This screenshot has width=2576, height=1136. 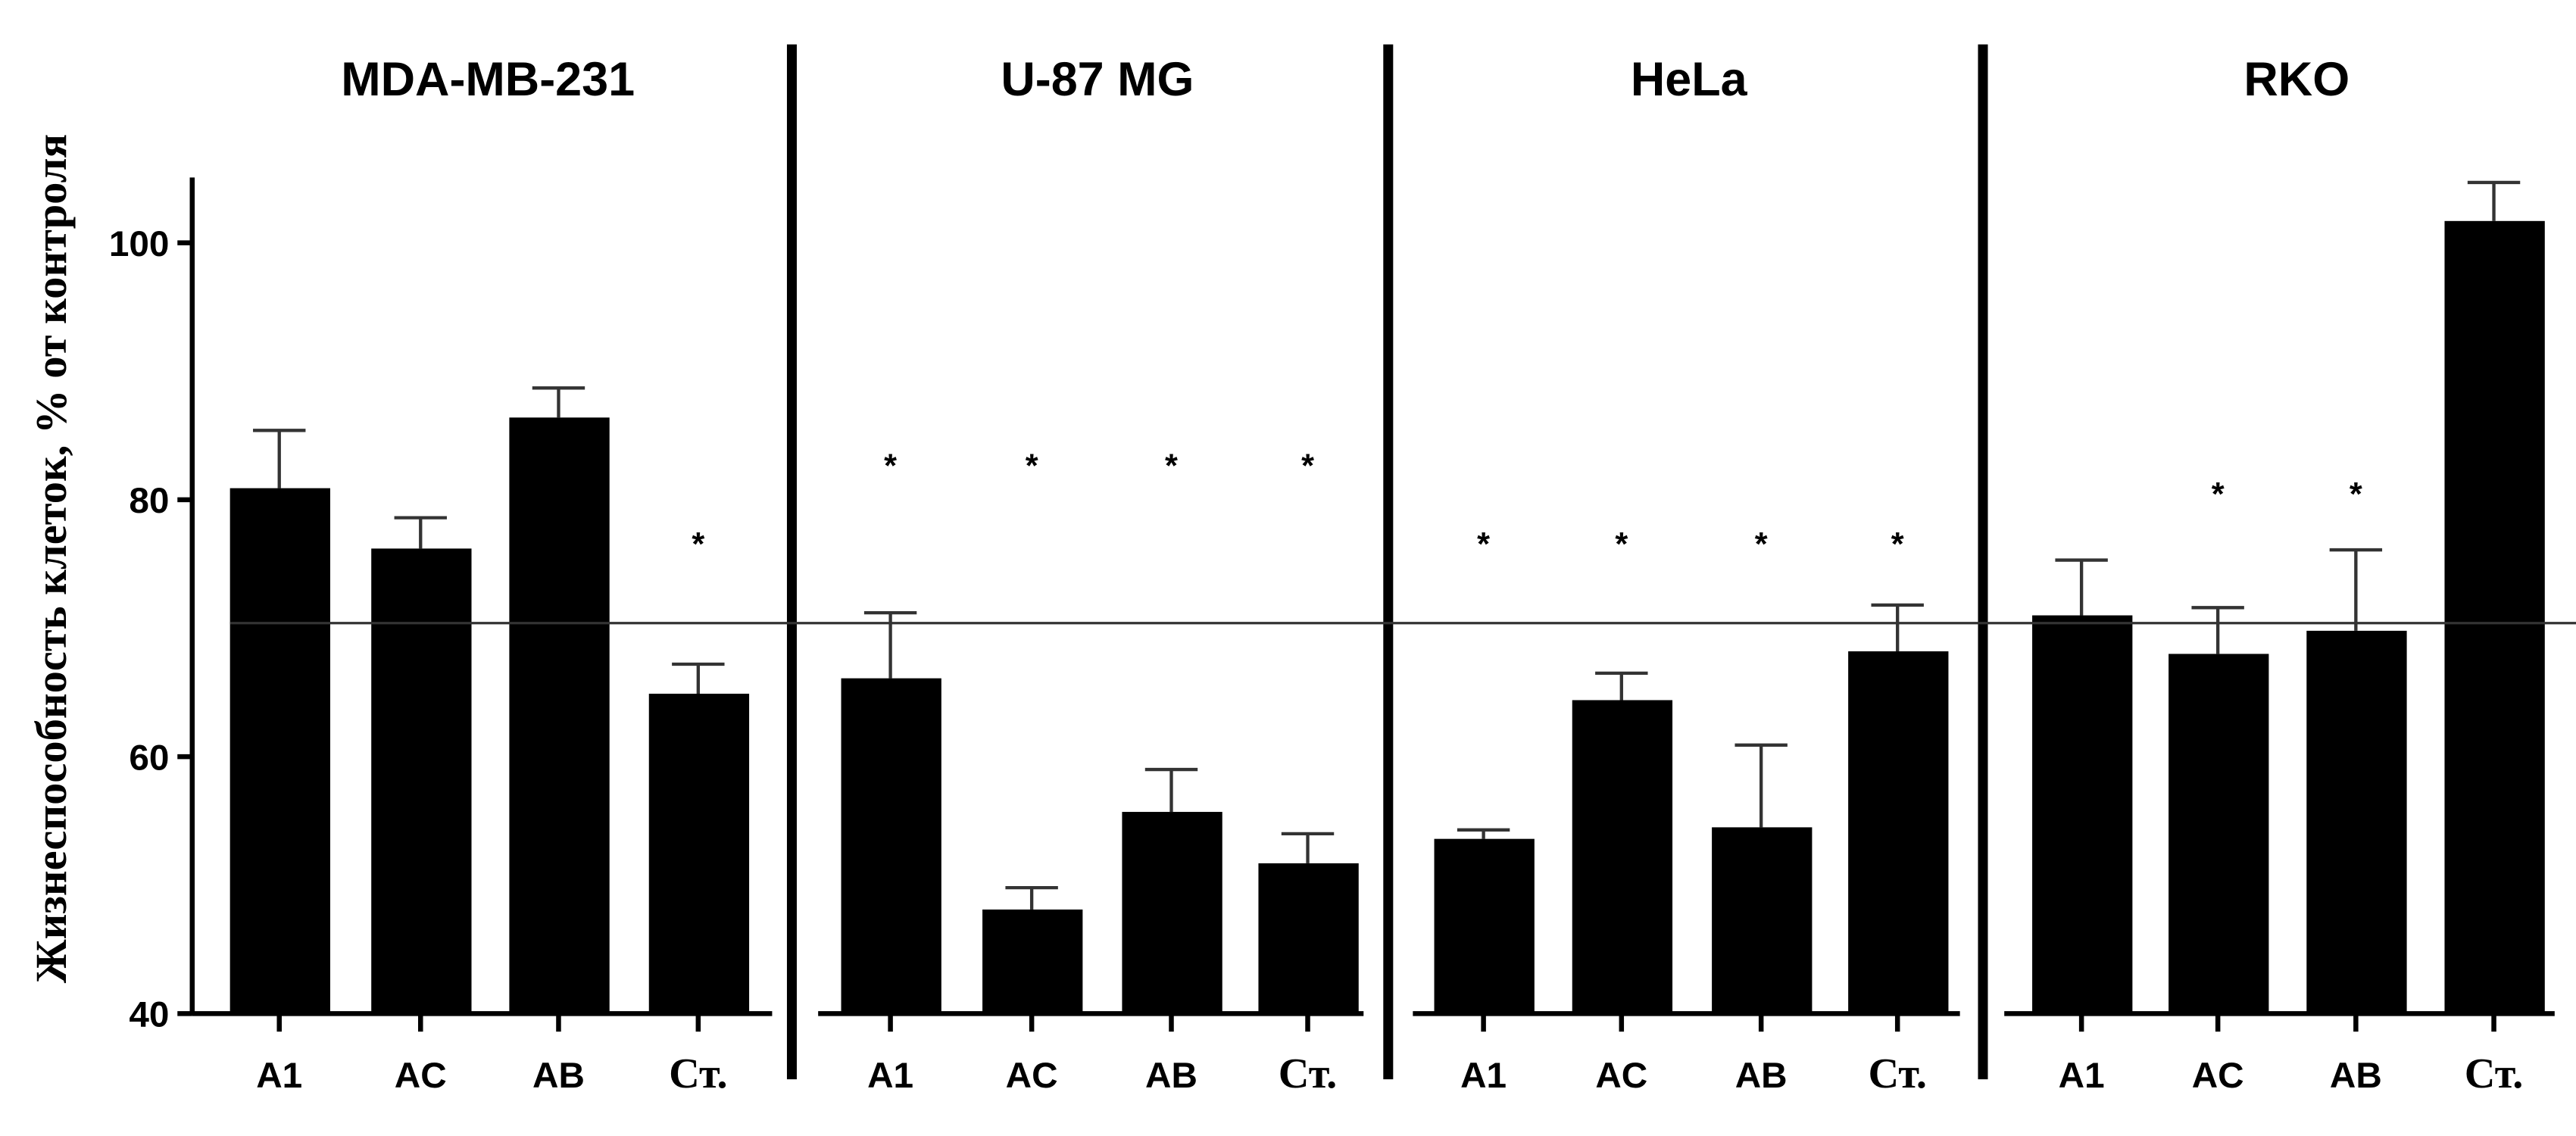 I want to click on panel-title: MDA-MB-231, so click(x=488, y=79).